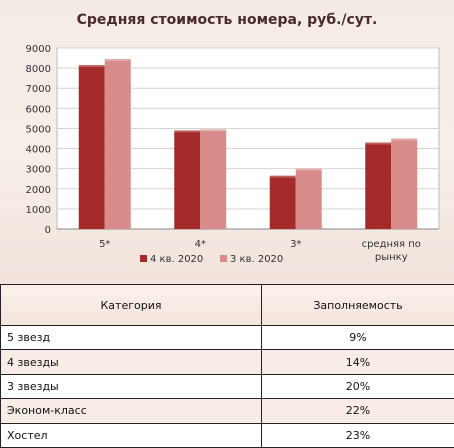 The height and width of the screenshot is (448, 454). I want to click on legend: 4 кв. 2020 3 кв. 2020, so click(211, 259).